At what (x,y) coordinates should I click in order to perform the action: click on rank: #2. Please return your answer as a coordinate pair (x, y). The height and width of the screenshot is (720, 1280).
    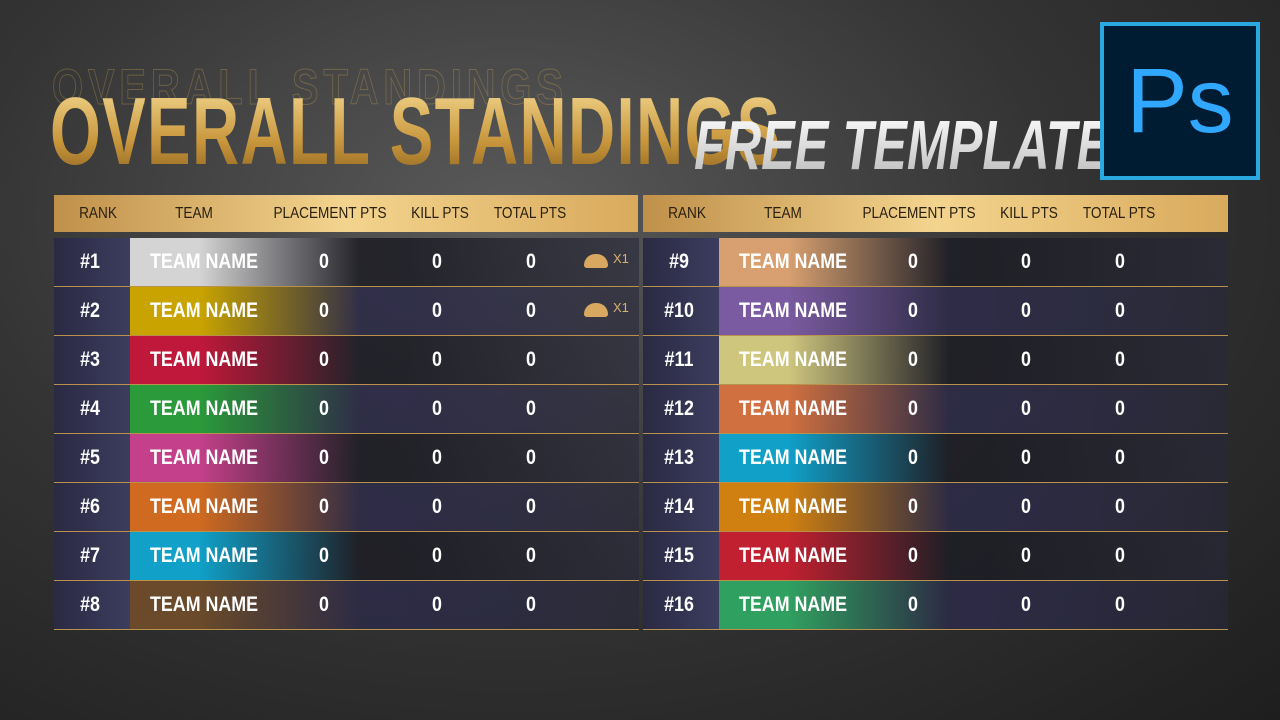
    Looking at the image, I should click on (90, 310).